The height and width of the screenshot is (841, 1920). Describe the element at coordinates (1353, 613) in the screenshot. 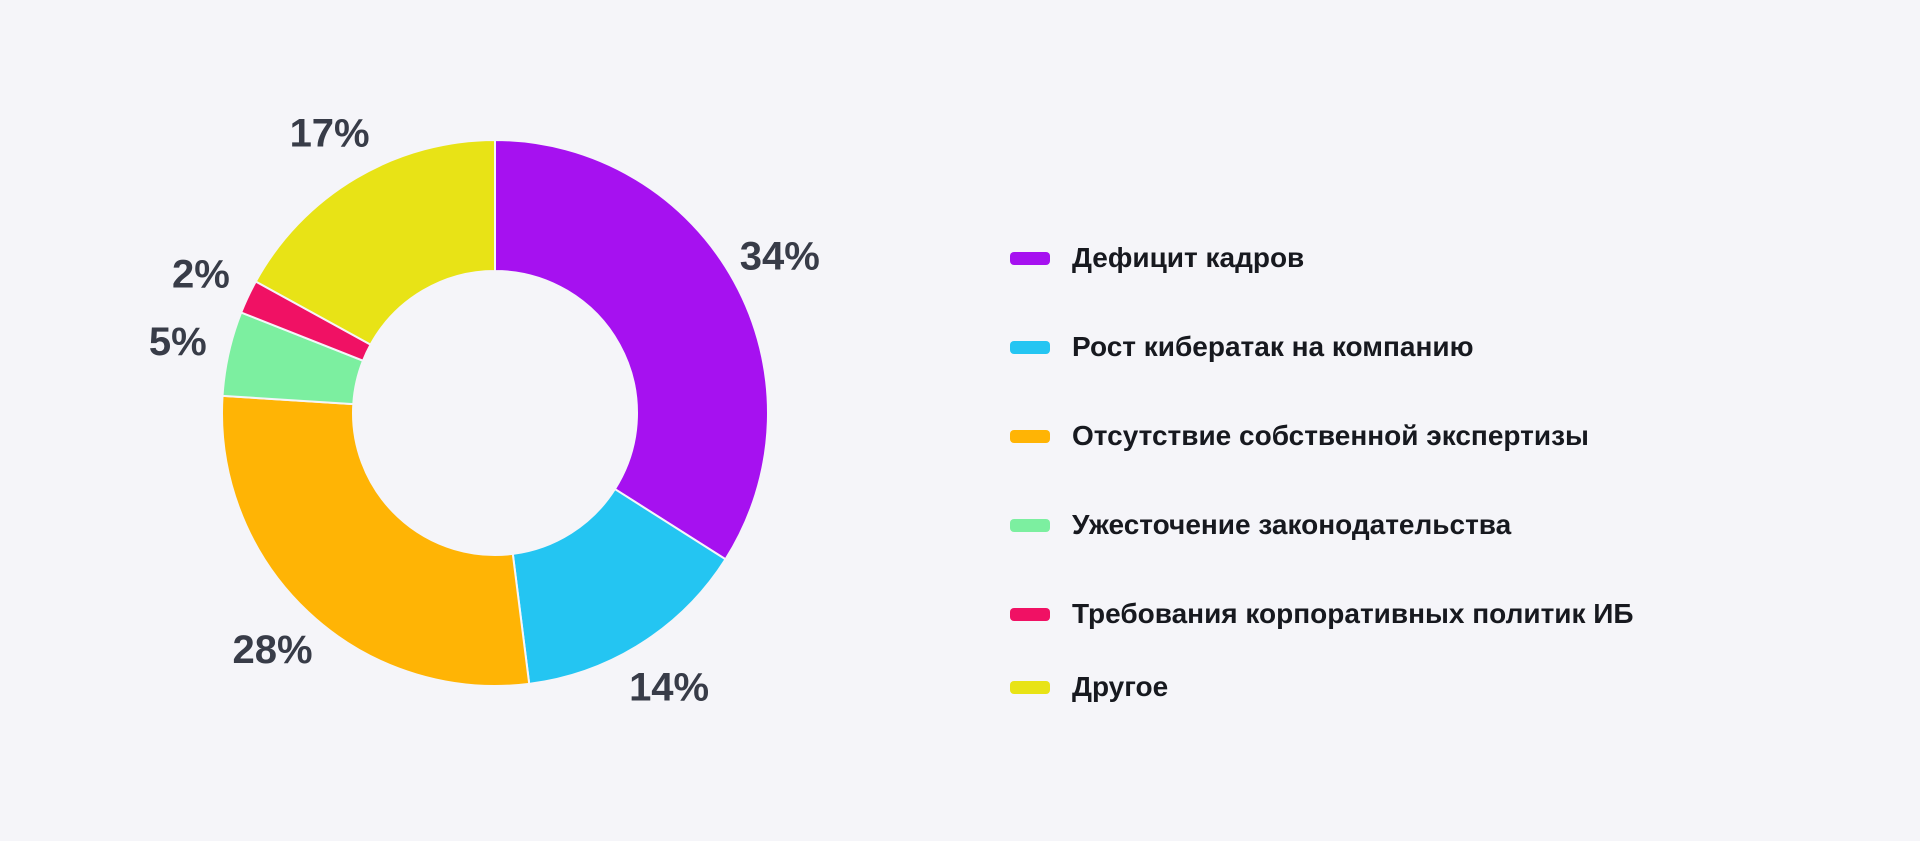

I see `legend-label: Требования корпоративных политик ИБ` at that location.